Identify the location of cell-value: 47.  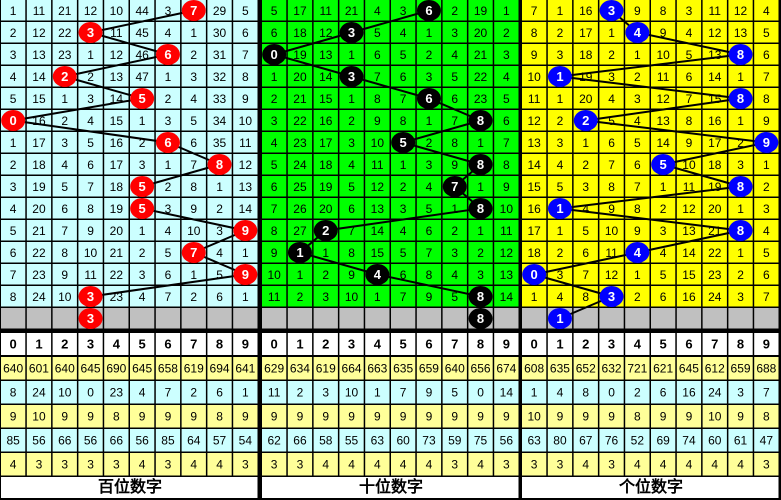
(142, 77).